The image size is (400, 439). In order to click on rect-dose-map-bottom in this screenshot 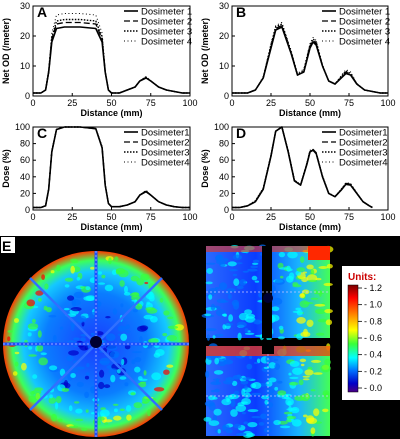, I will do `click(267, 389)`.